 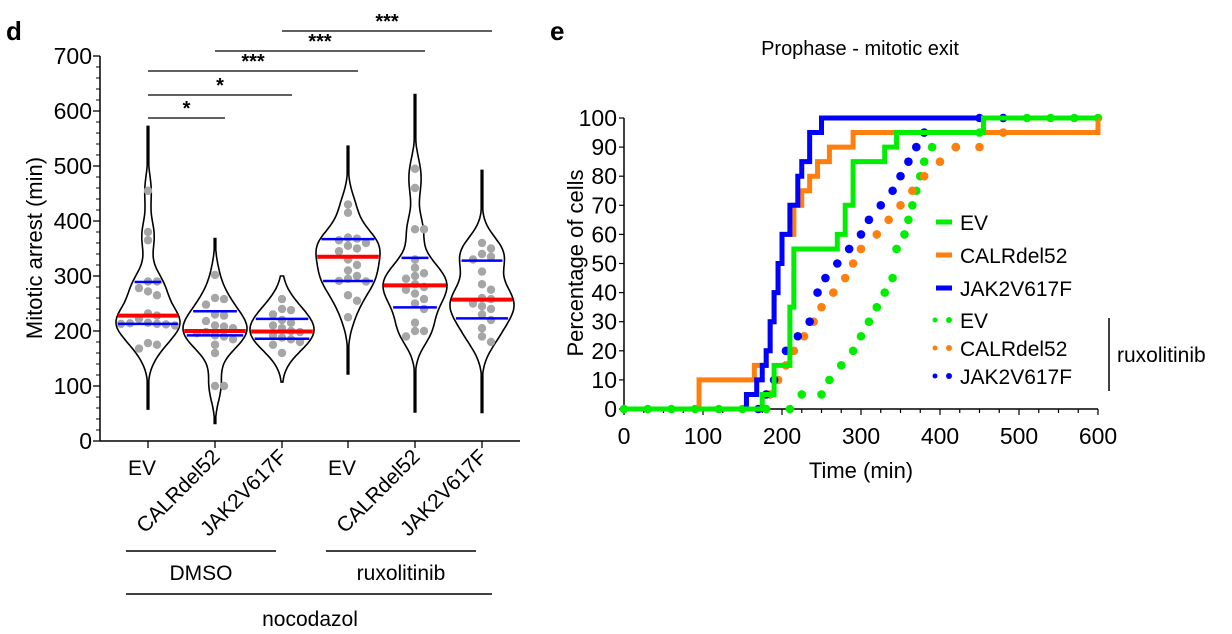 I want to click on legend-label: CALRdel52, so click(x=1013, y=256).